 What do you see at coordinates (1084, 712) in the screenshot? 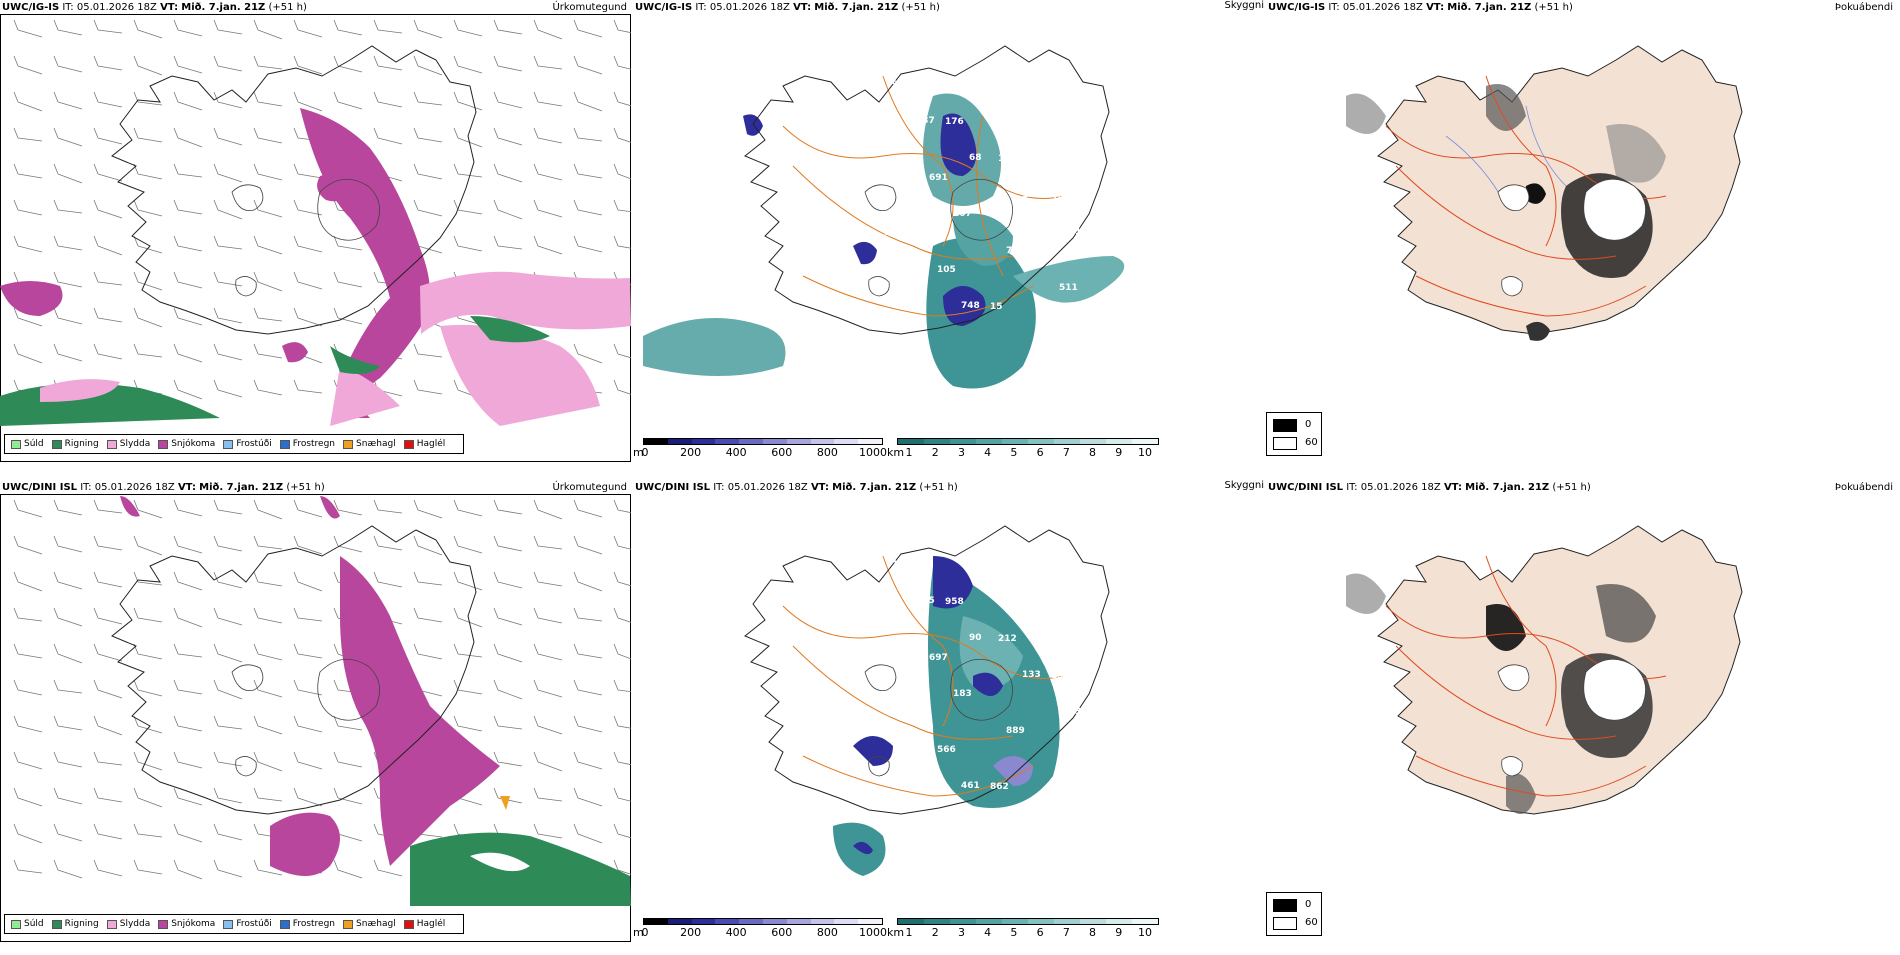
I see `visibility-label: 353` at bounding box center [1084, 712].